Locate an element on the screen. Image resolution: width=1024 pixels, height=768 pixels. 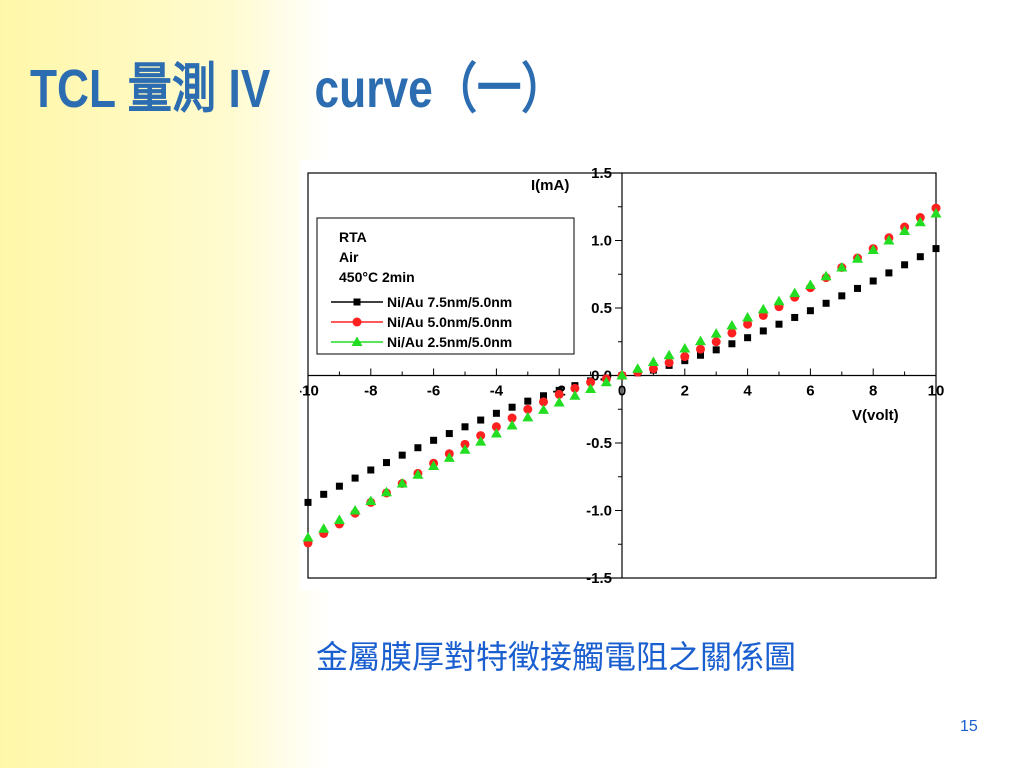
x-axis-label: V(volt) is located at coordinates (875, 415).